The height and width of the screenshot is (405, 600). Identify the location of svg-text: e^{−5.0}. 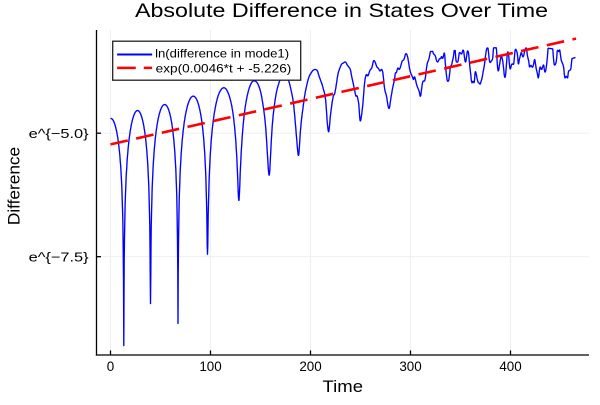
(59, 133).